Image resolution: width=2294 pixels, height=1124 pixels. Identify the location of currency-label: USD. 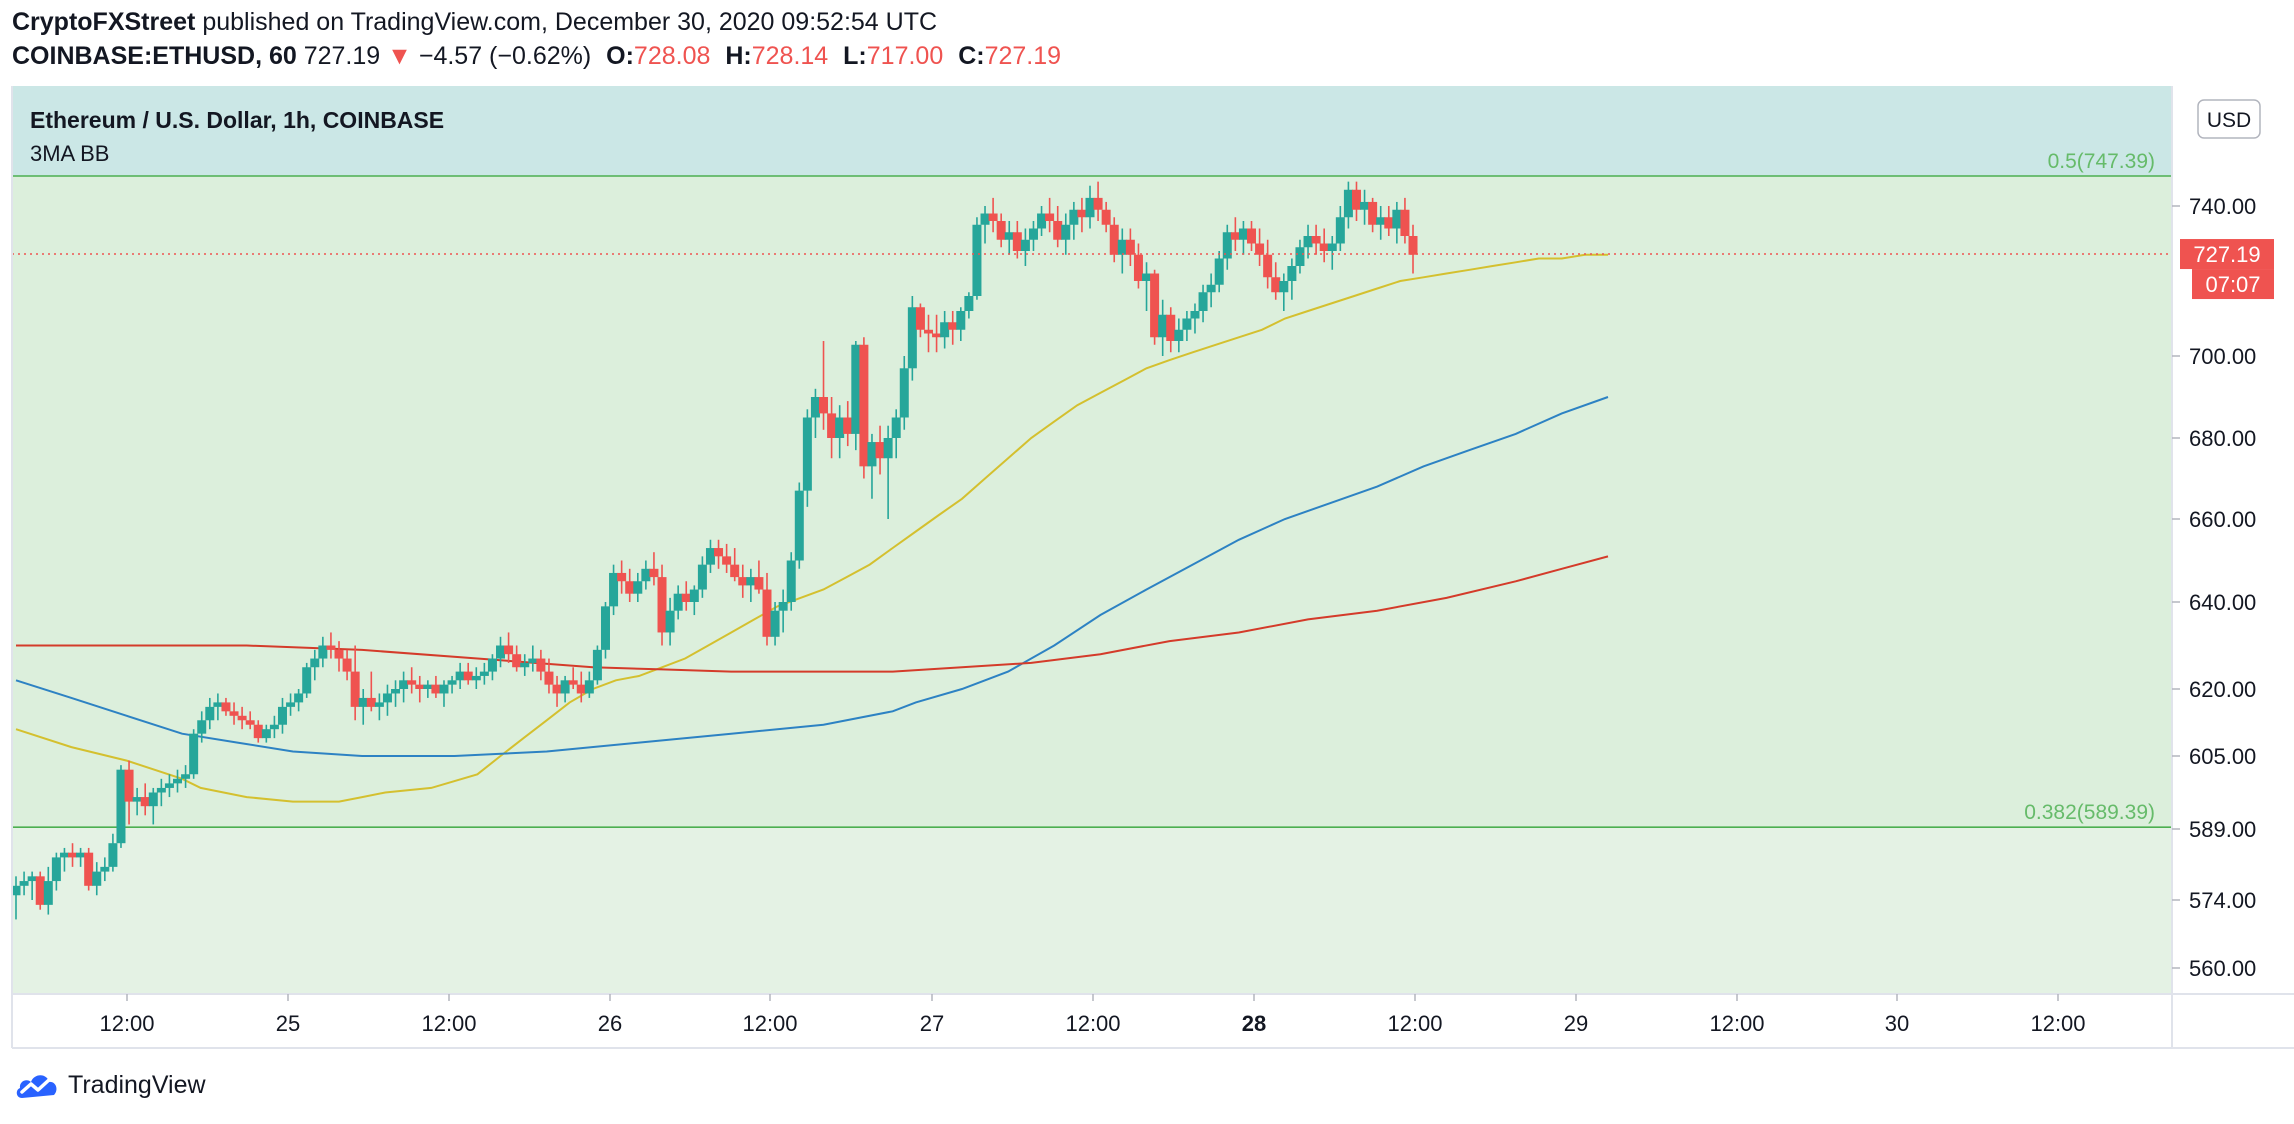
(2229, 120).